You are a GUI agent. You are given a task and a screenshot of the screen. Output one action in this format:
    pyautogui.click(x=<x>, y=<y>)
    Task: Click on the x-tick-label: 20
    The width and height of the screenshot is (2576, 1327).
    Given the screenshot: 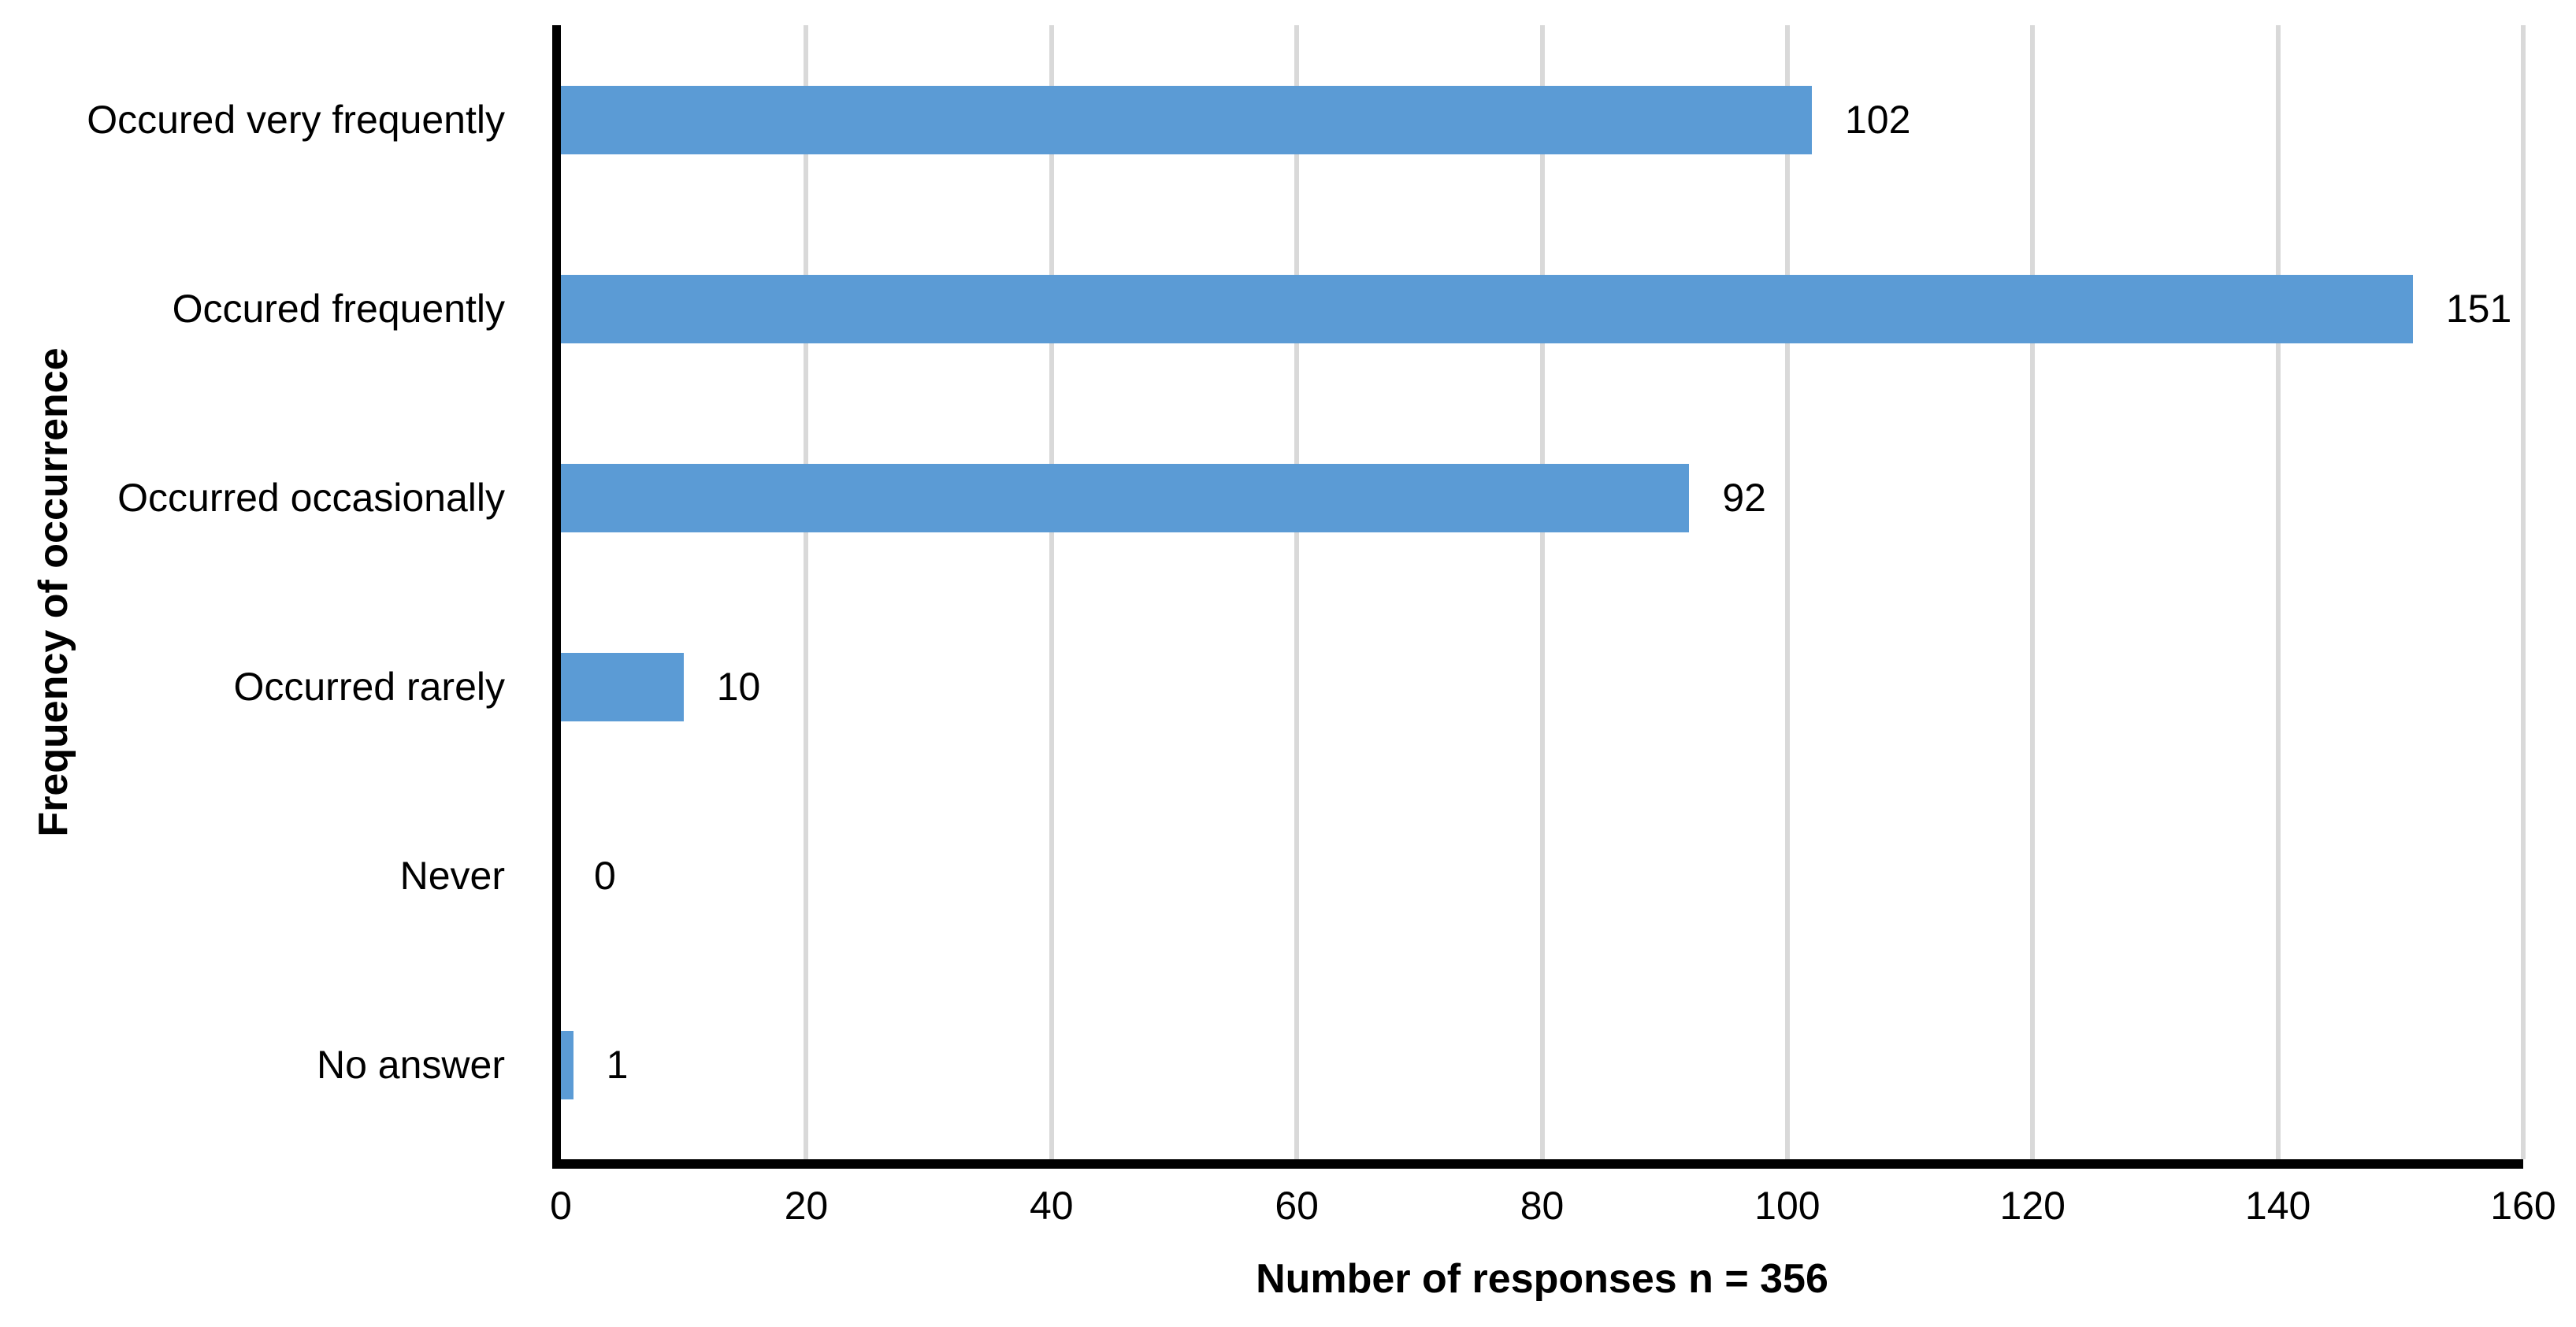 What is the action you would take?
    pyautogui.click(x=806, y=1206)
    